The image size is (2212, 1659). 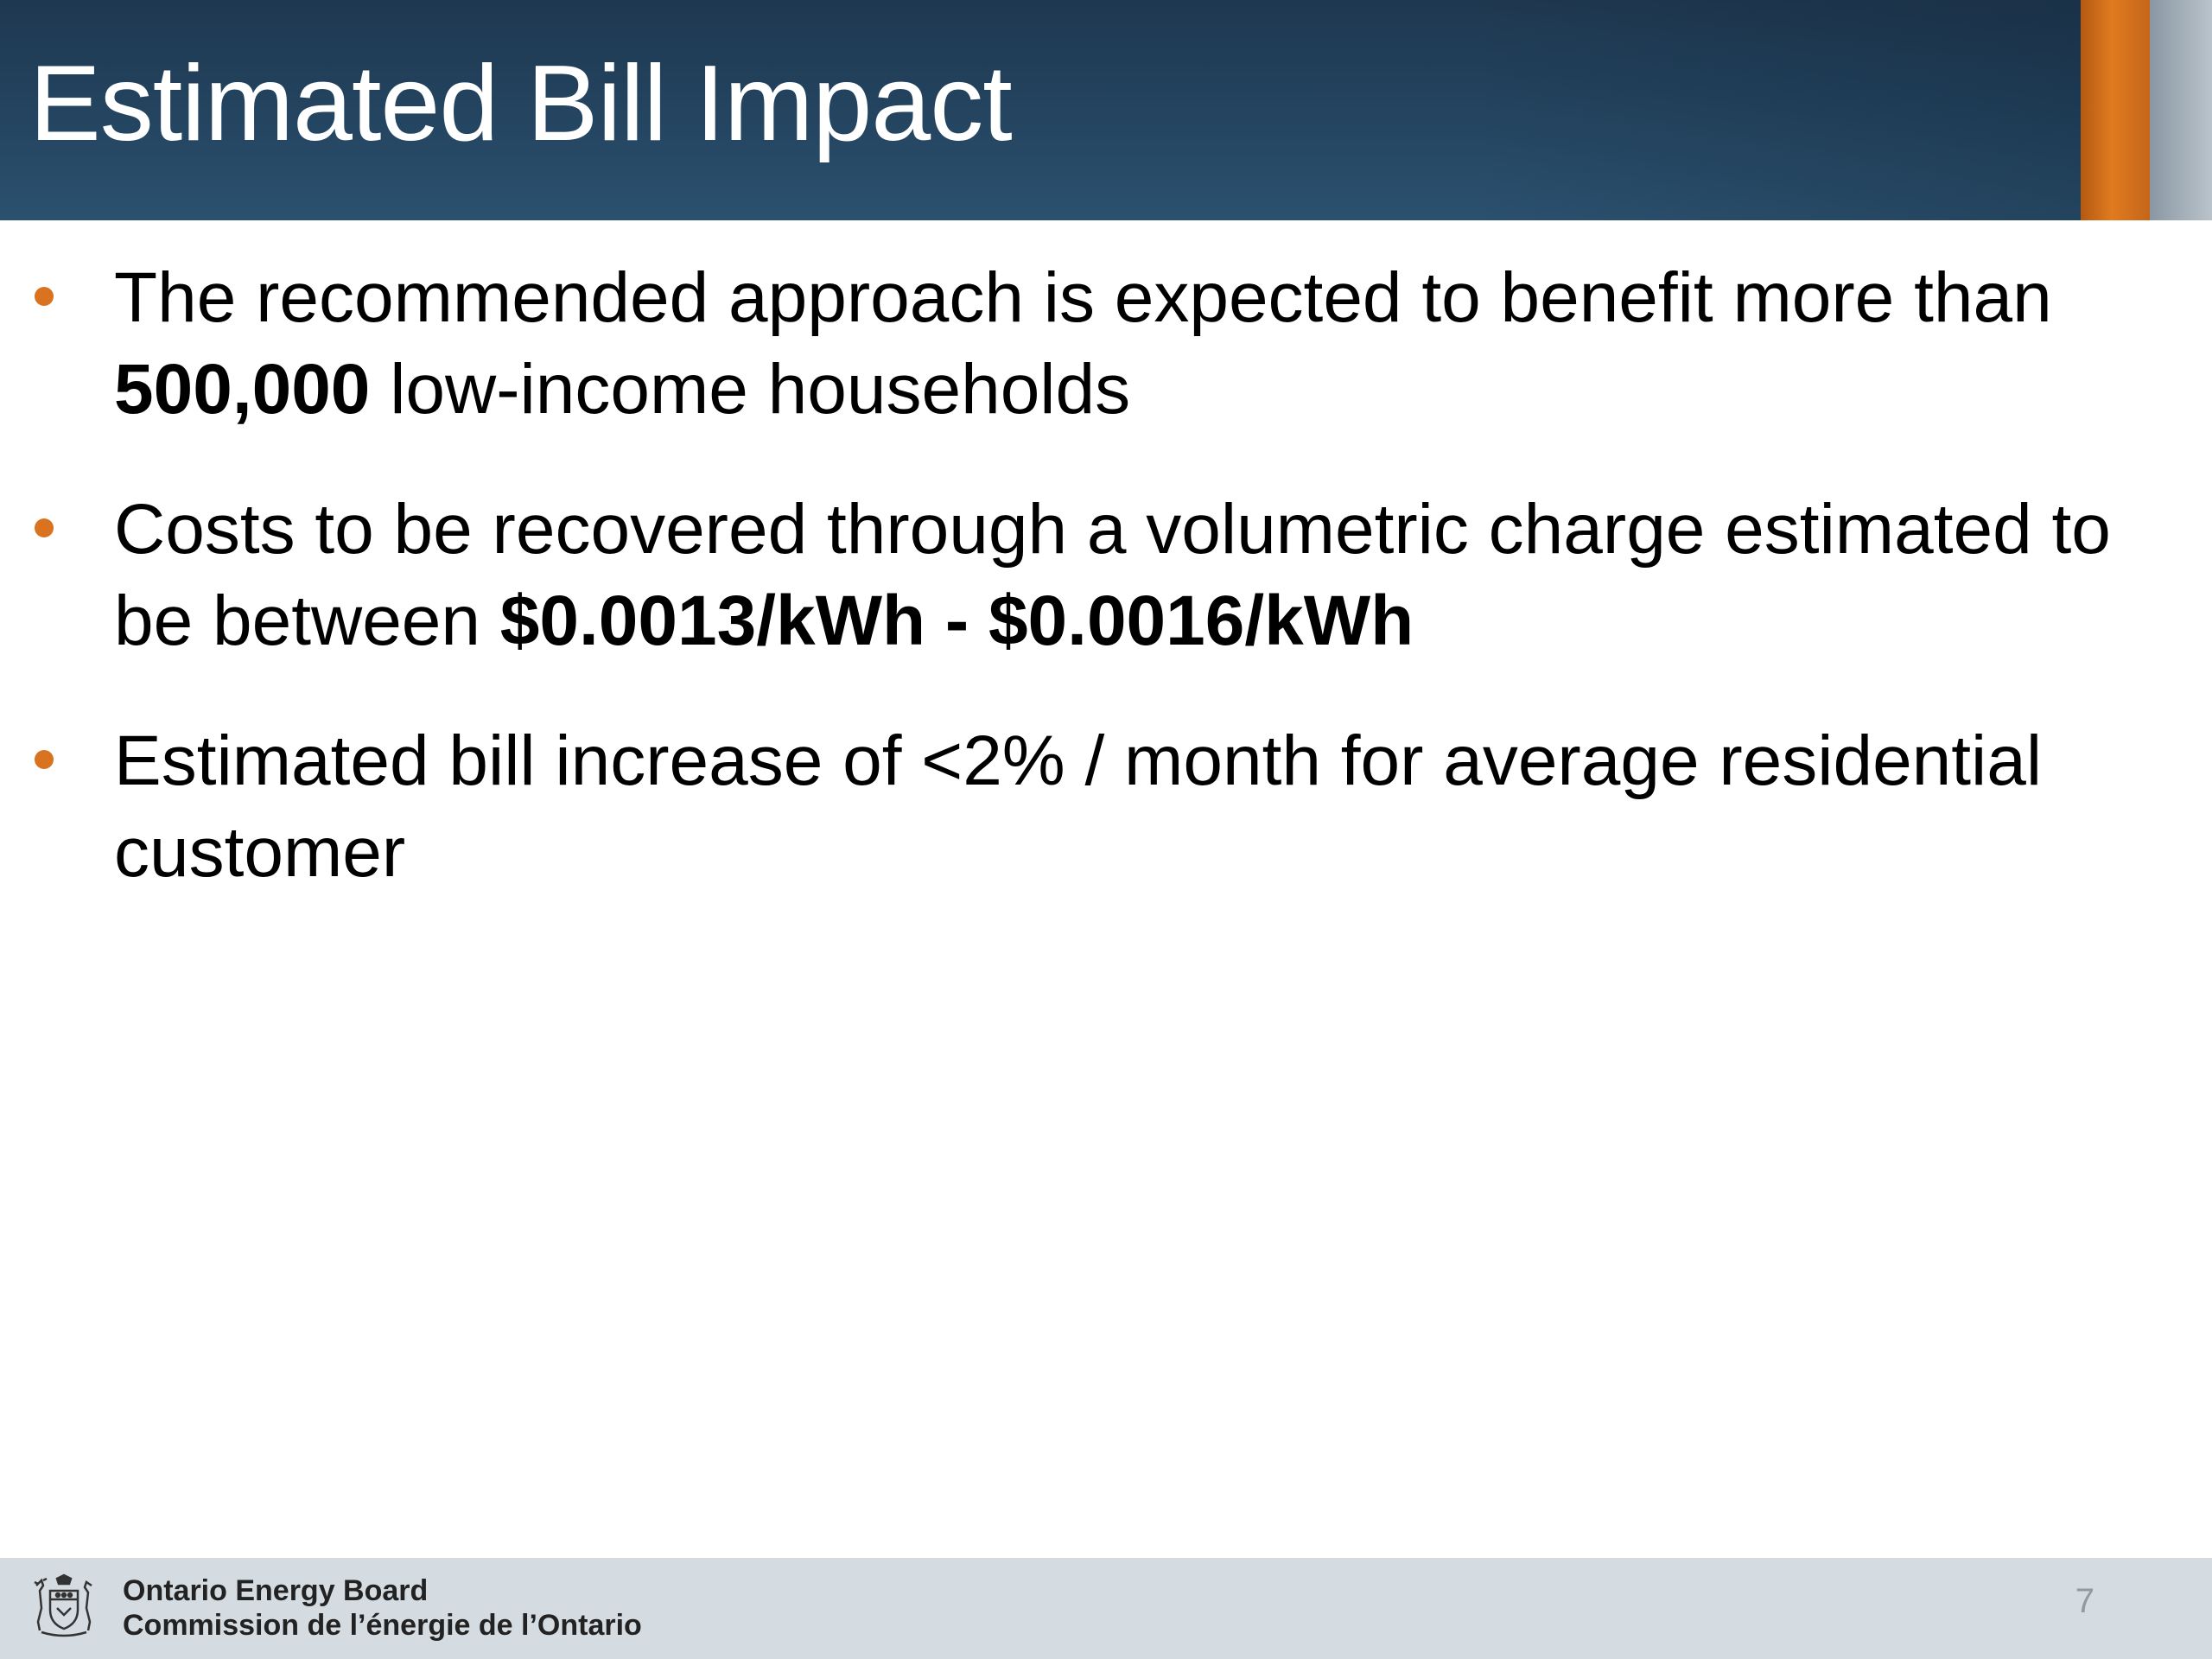 What do you see at coordinates (521, 103) in the screenshot?
I see `slide-title: Estimated Bill Impact` at bounding box center [521, 103].